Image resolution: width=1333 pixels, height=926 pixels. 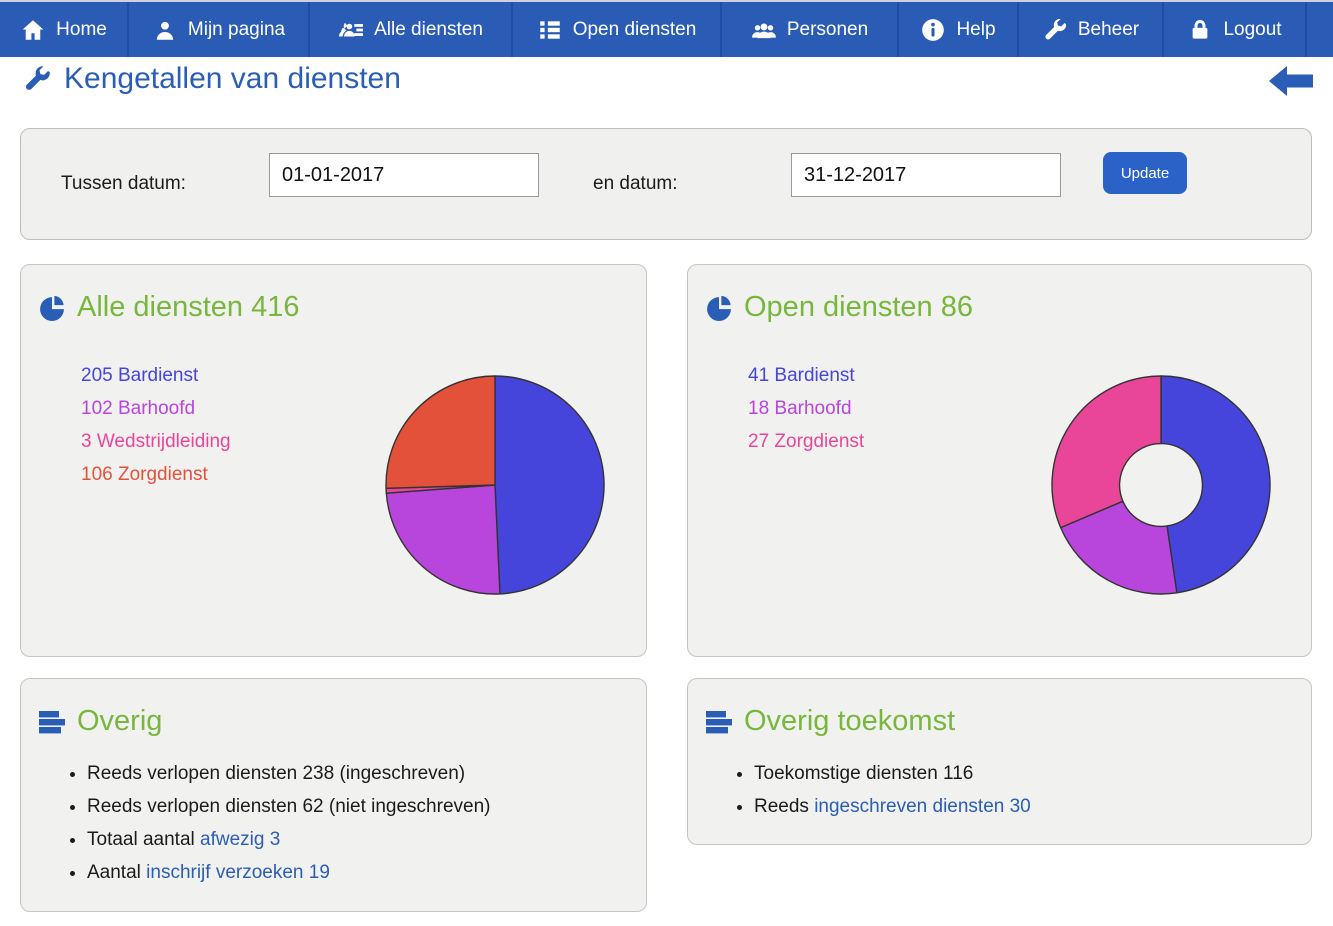 What do you see at coordinates (635, 183) in the screenshot?
I see `to-date-label: en datum:` at bounding box center [635, 183].